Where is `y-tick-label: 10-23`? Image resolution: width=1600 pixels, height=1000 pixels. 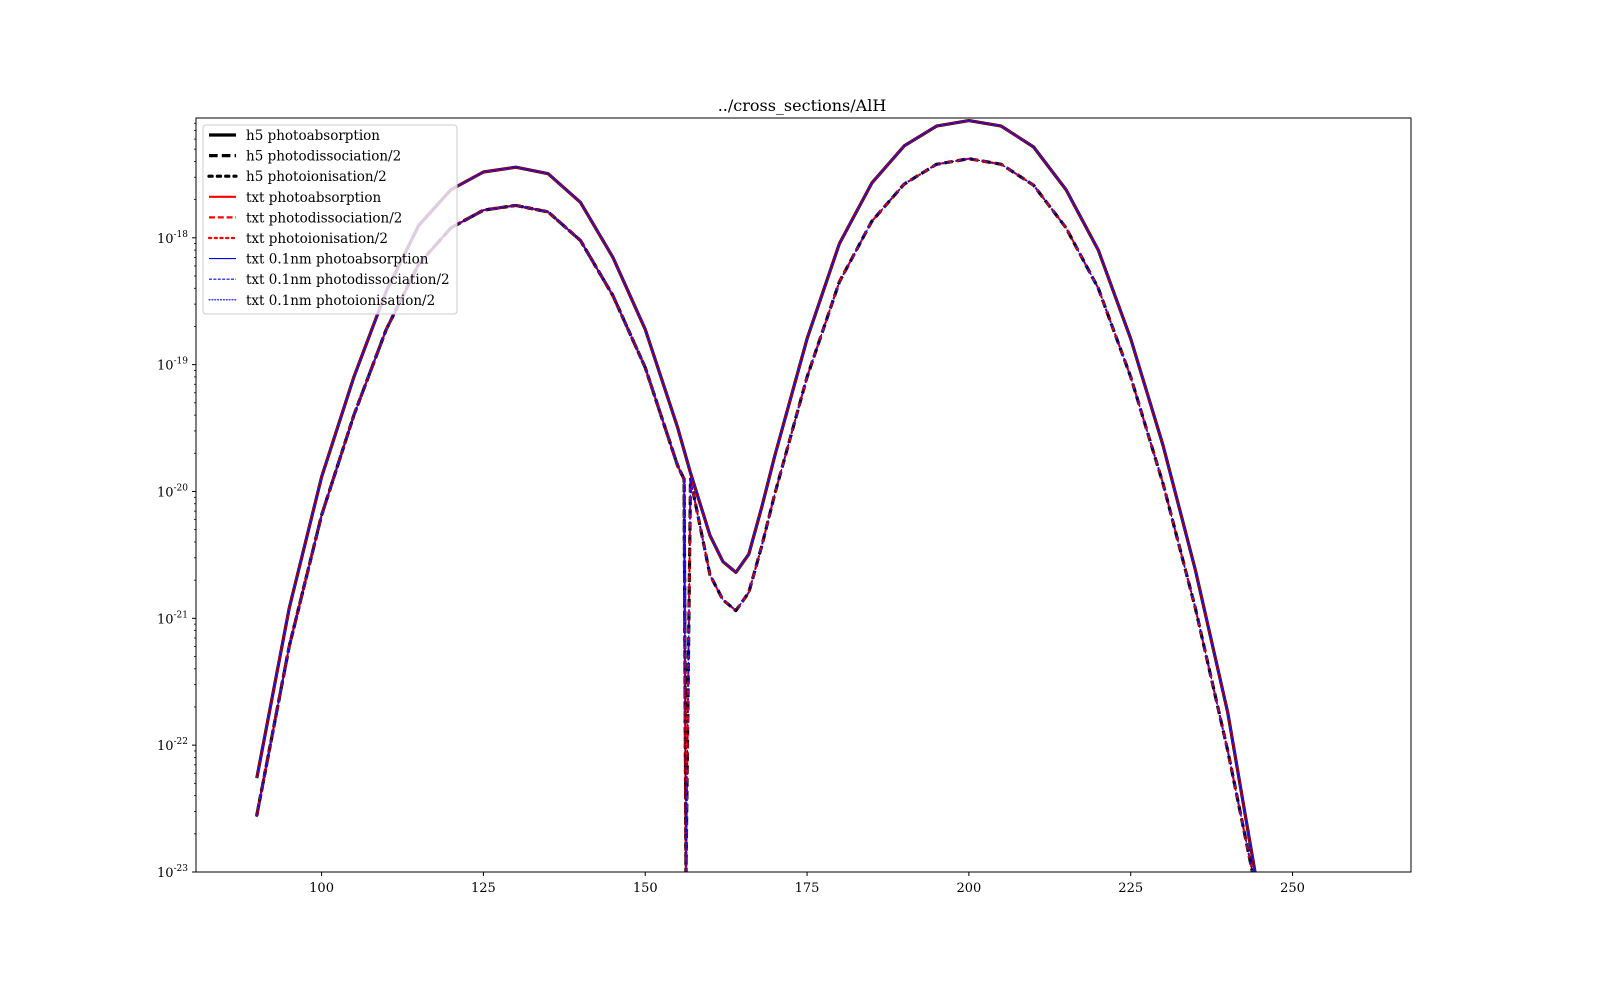
y-tick-label: 10-23 is located at coordinates (172, 872).